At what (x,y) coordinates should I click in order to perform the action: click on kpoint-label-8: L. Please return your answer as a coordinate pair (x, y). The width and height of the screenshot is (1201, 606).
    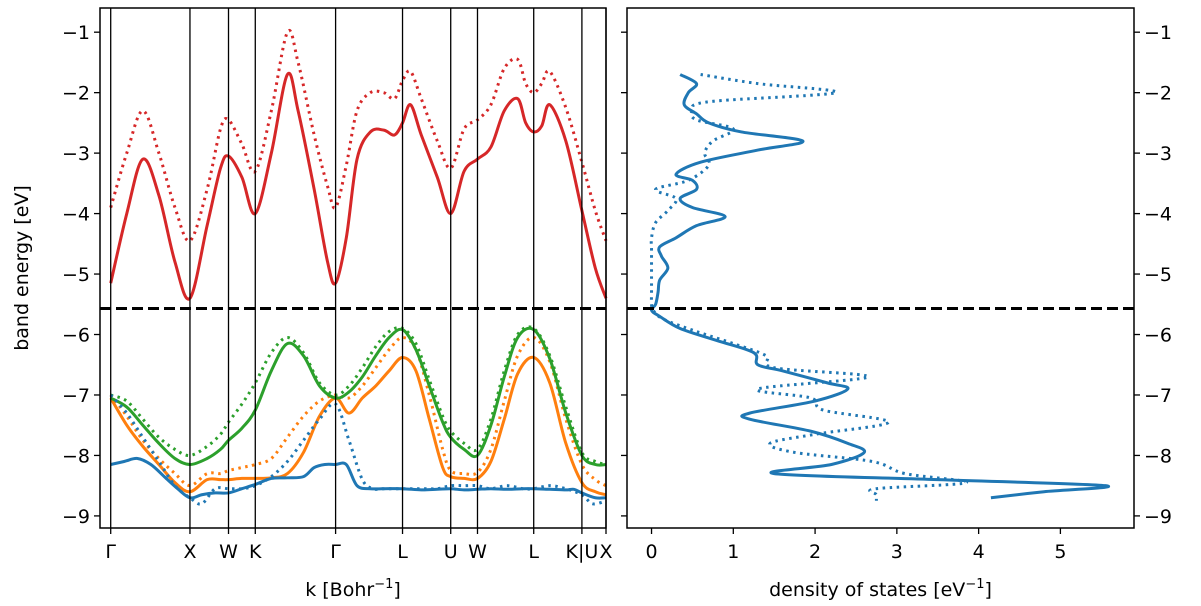
    Looking at the image, I should click on (533, 552).